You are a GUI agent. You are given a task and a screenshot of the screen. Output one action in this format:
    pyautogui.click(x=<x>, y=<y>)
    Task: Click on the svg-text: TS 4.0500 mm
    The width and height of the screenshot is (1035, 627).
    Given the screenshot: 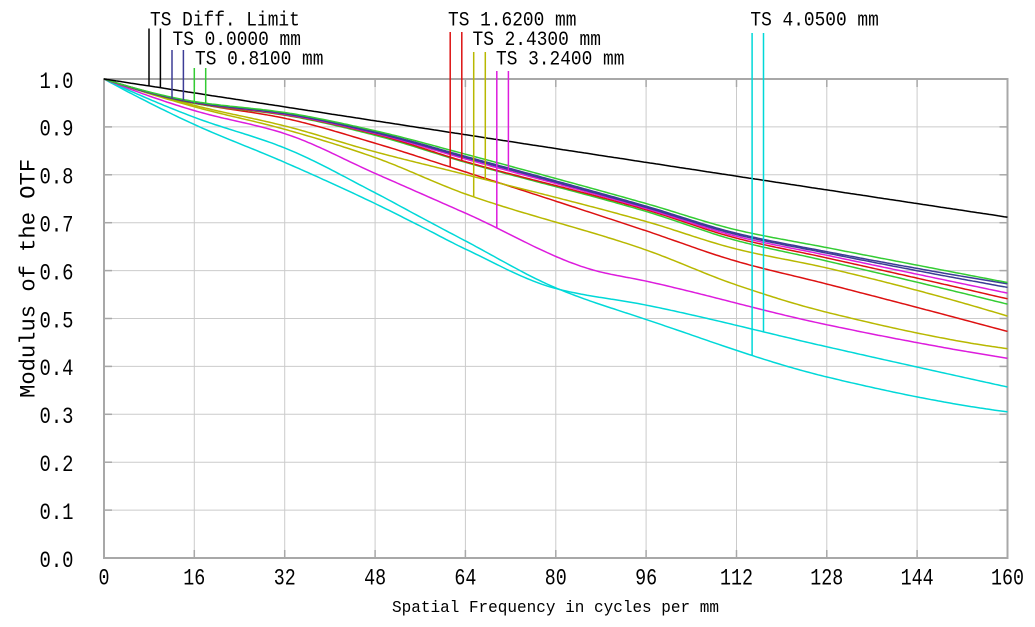 What is the action you would take?
    pyautogui.click(x=814, y=21)
    